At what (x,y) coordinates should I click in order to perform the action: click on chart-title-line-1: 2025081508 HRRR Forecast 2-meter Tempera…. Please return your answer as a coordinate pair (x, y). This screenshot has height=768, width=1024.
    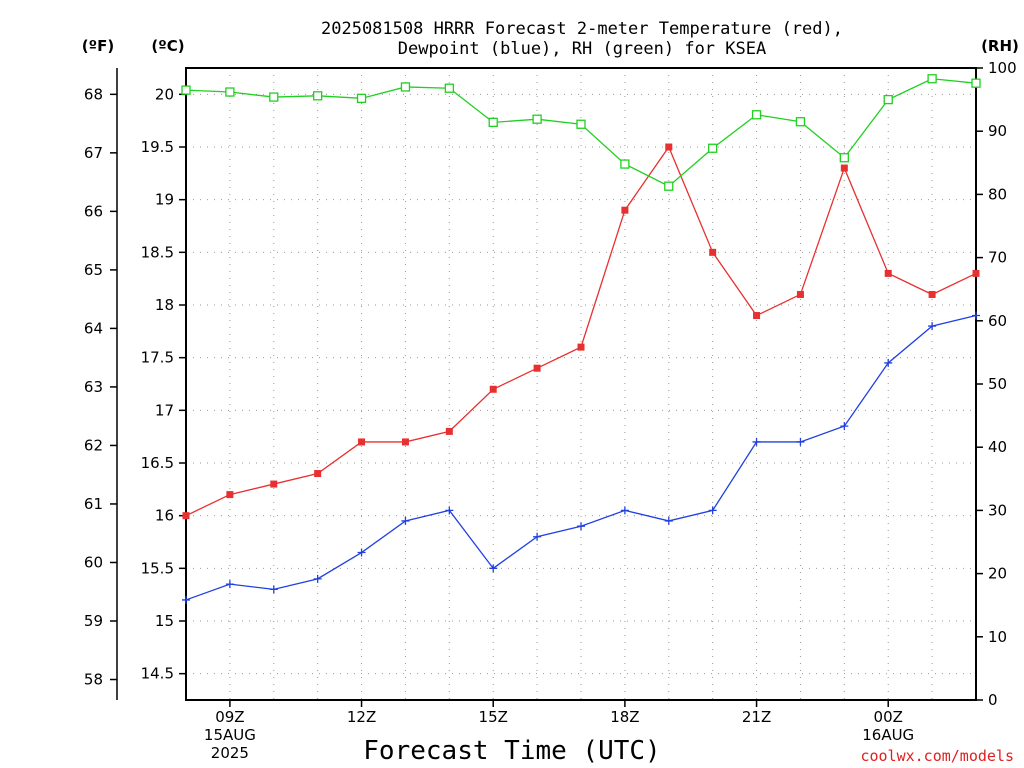
    Looking at the image, I should click on (582, 29).